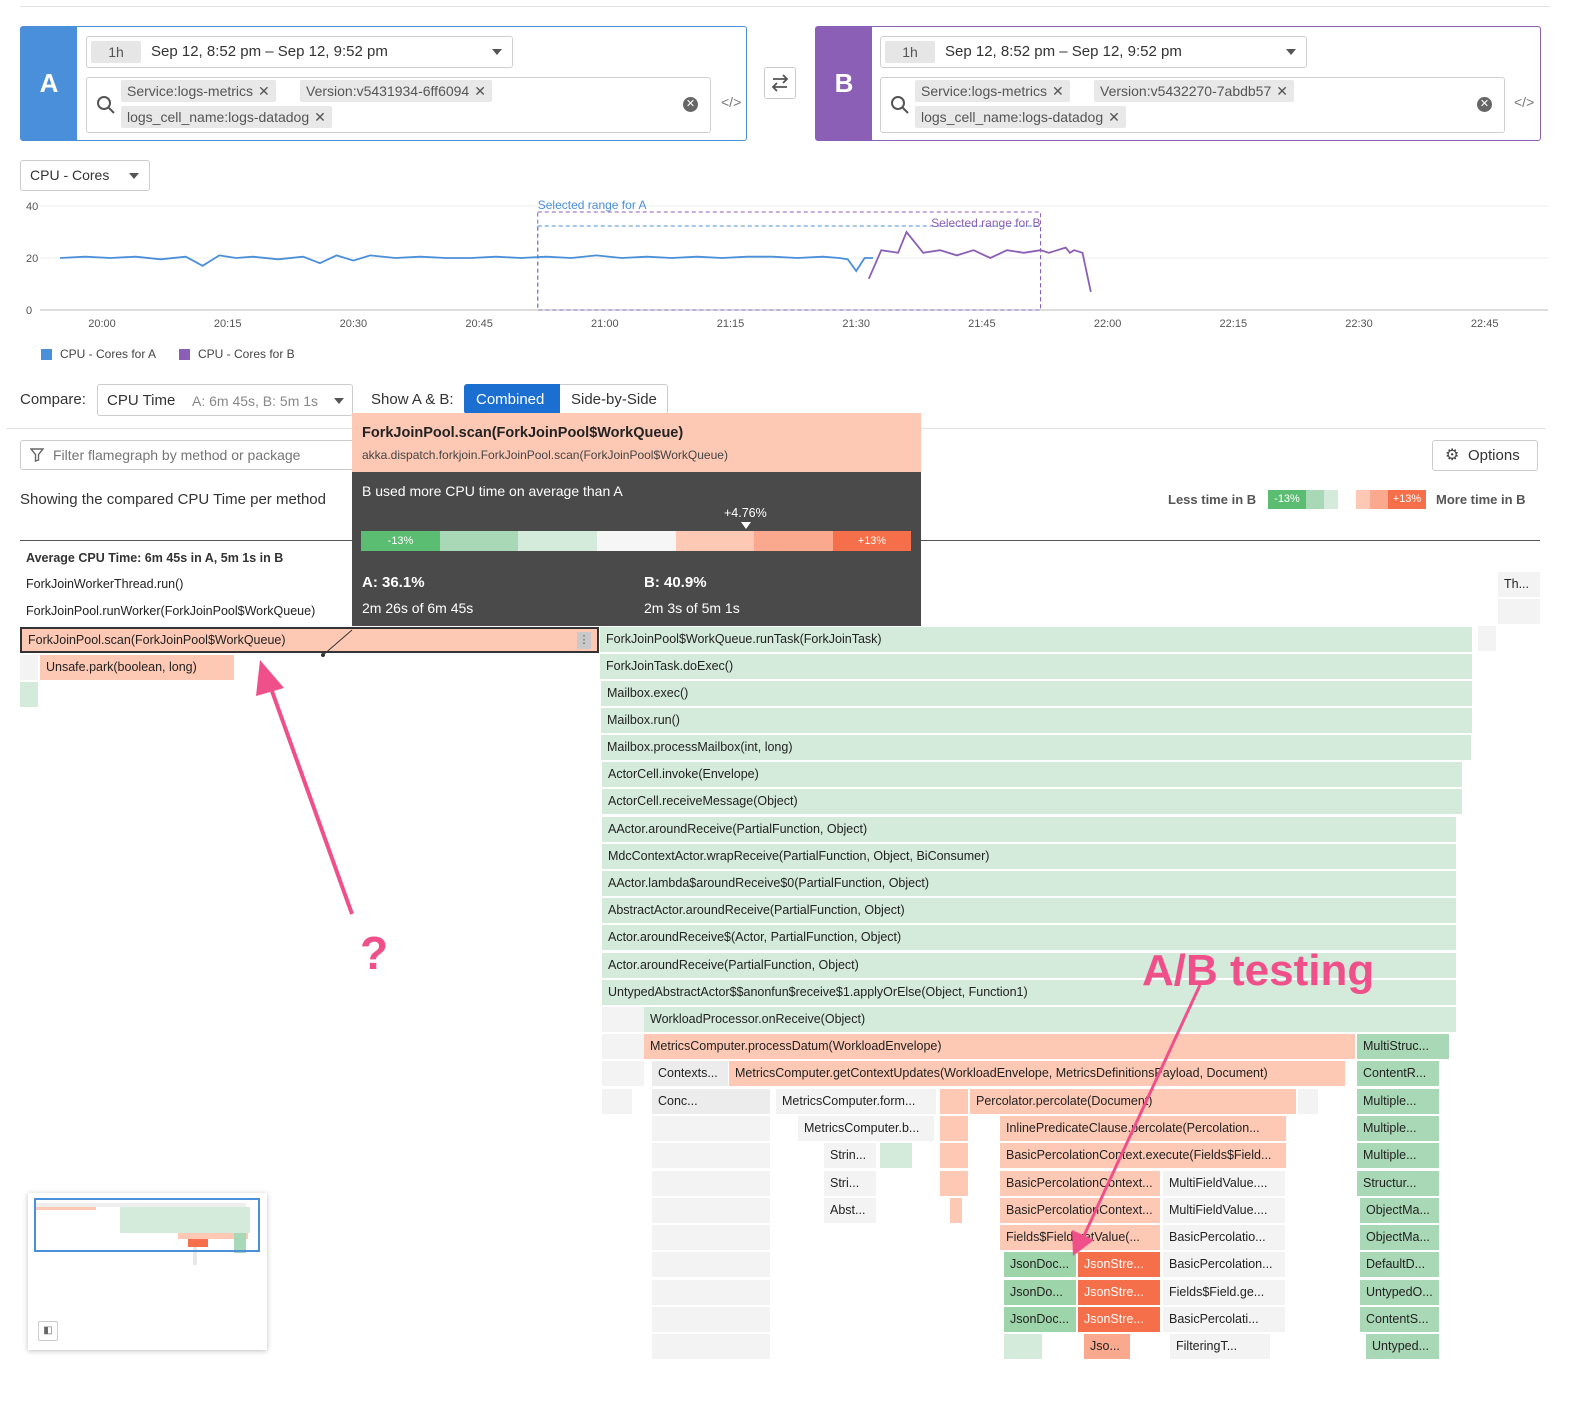 Image resolution: width=1586 pixels, height=1408 pixels. Describe the element at coordinates (299, 52) in the screenshot. I see `time-picker-a: 1h Sep 12, 8:52 pm – Sep 12, 9:52 pm` at that location.